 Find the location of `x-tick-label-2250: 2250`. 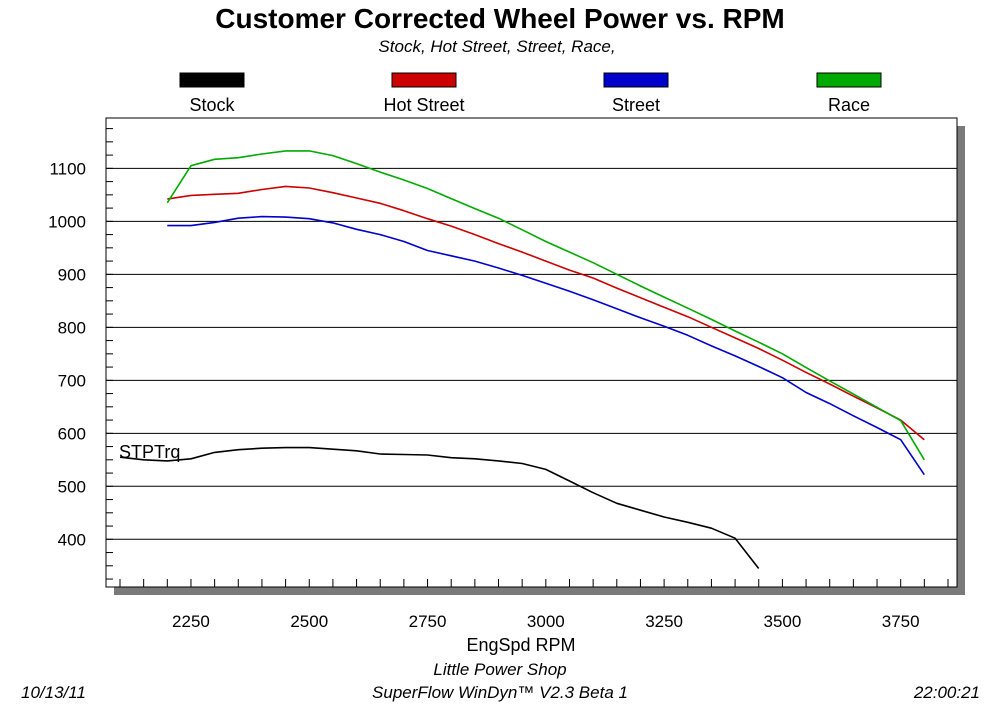

x-tick-label-2250: 2250 is located at coordinates (191, 621).